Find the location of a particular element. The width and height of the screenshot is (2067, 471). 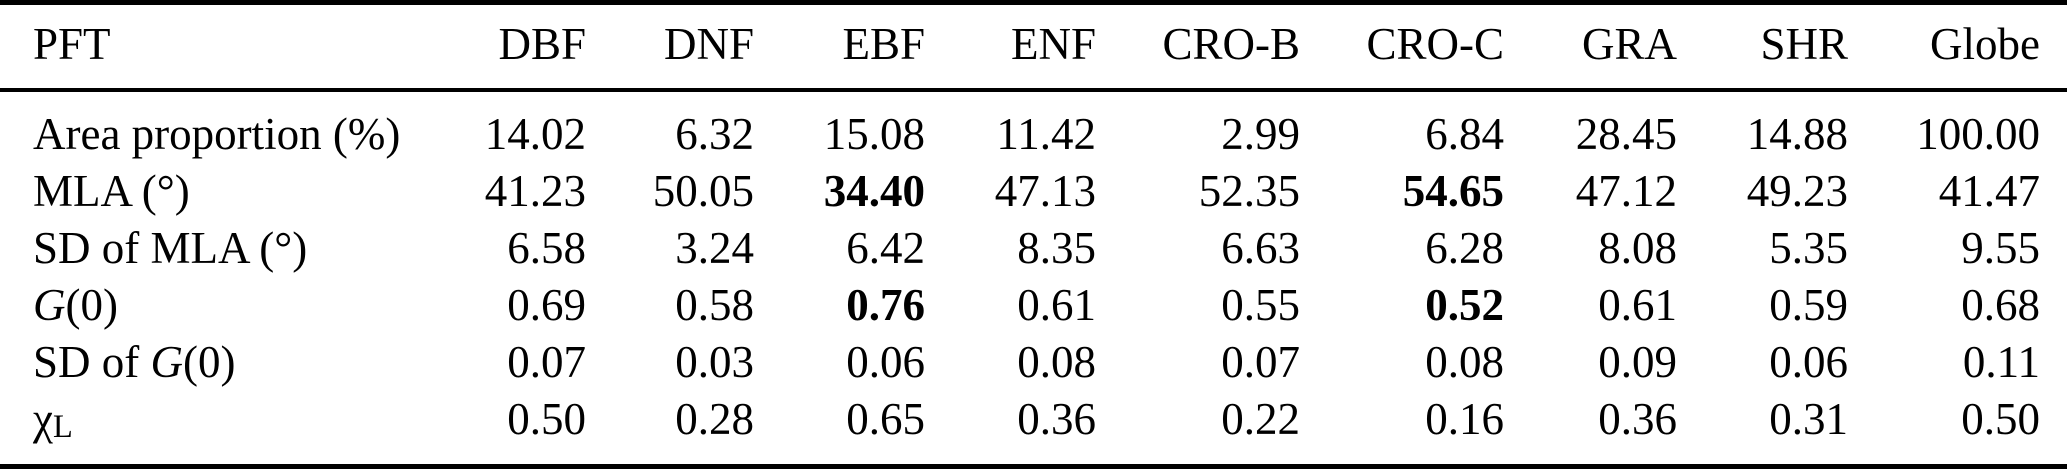

table-cell: 15.08 is located at coordinates (874, 134).